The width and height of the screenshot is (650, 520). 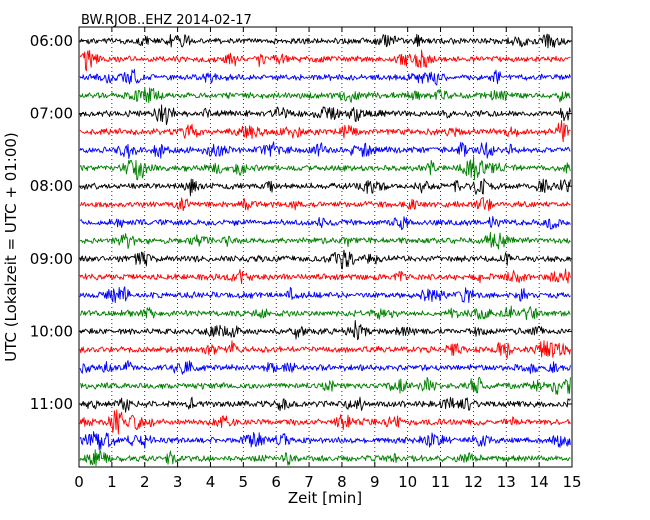 What do you see at coordinates (473, 482) in the screenshot?
I see `x-tick-label: 12` at bounding box center [473, 482].